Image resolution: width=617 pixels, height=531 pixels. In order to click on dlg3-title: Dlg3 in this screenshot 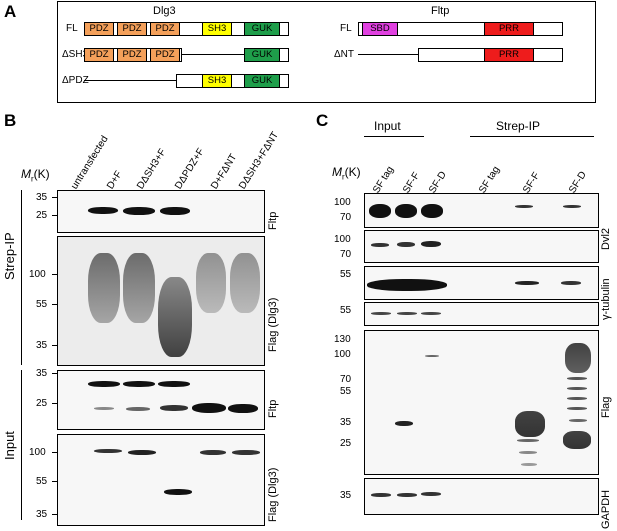, I will do `click(164, 11)`.